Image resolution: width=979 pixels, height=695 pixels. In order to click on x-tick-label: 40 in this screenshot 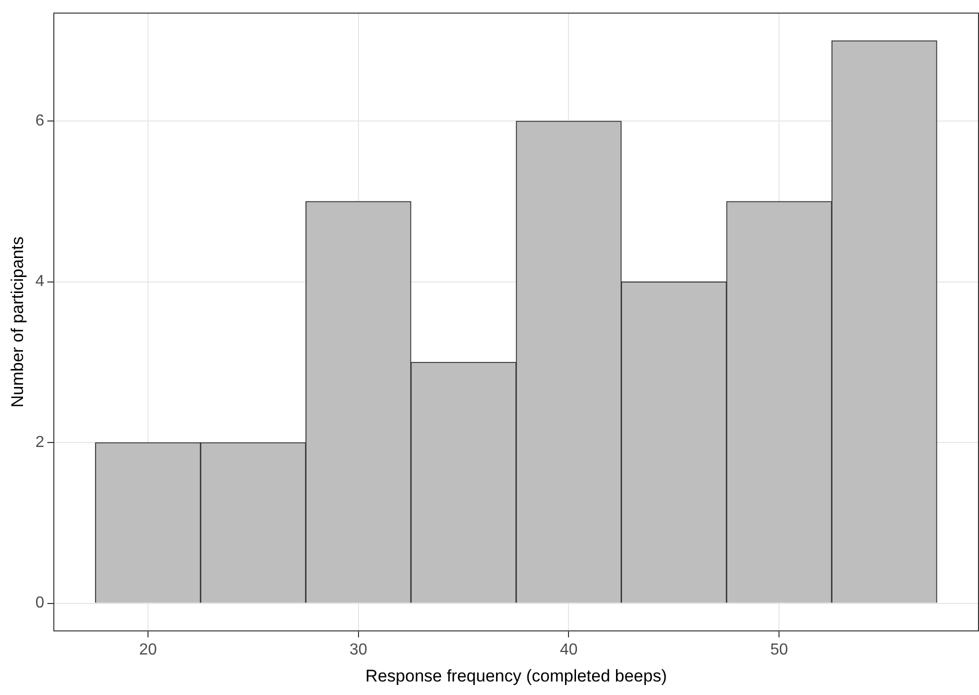, I will do `click(569, 649)`.